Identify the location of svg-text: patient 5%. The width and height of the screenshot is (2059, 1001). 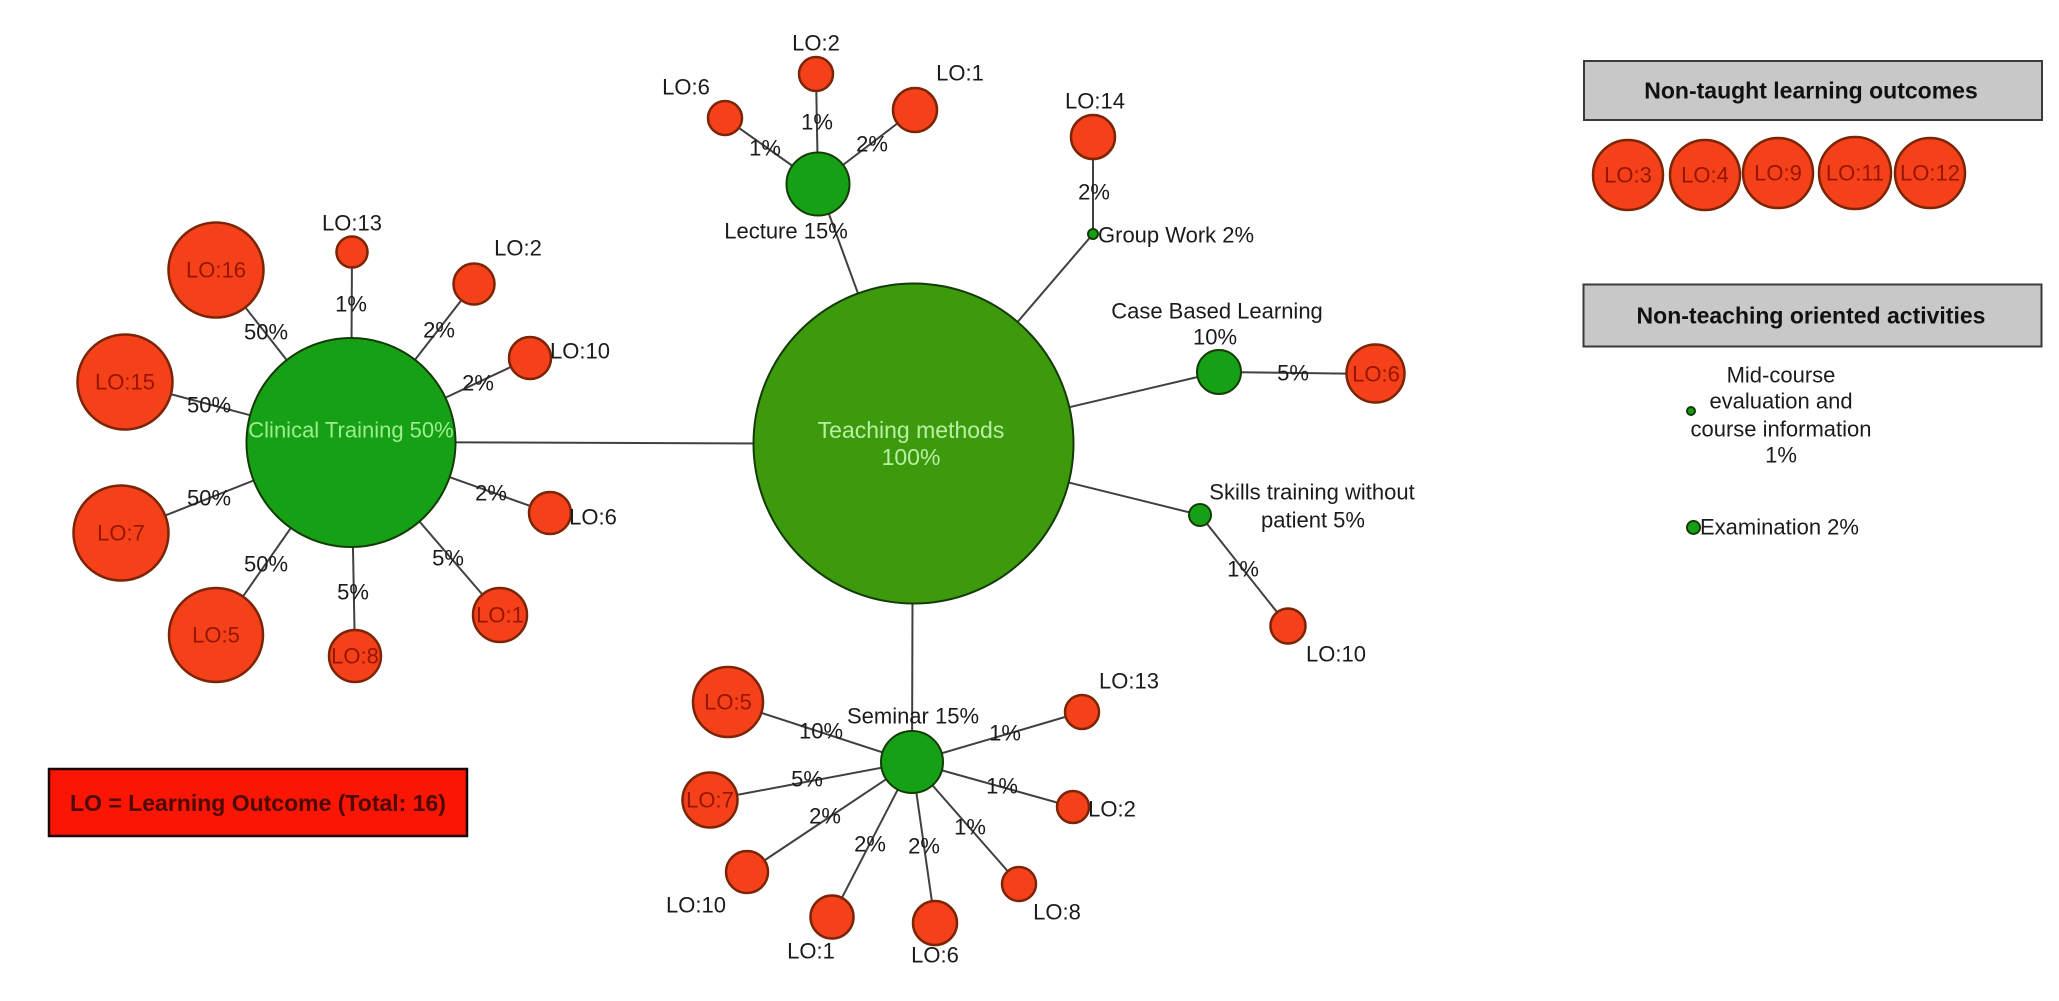
(1313, 520).